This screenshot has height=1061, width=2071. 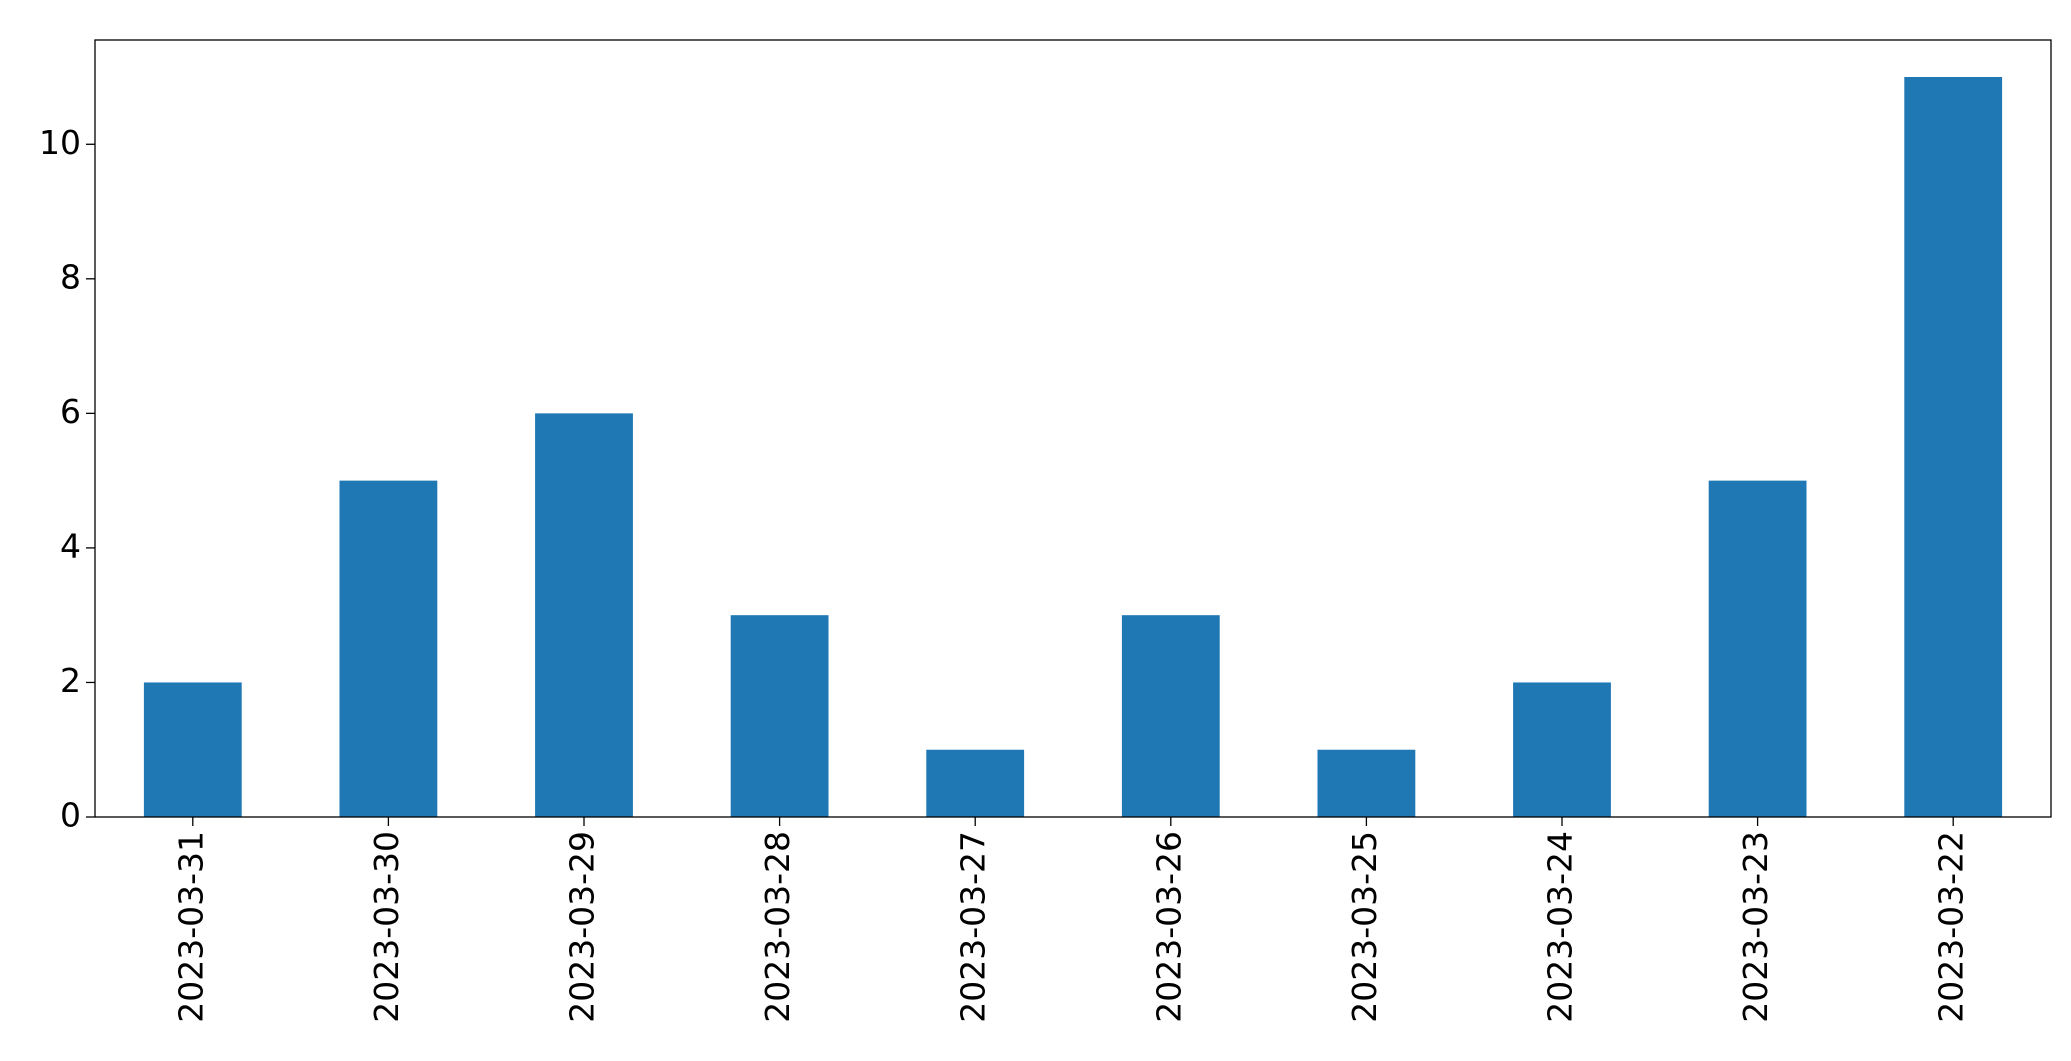 I want to click on y-tick-label: 4, so click(x=70, y=545).